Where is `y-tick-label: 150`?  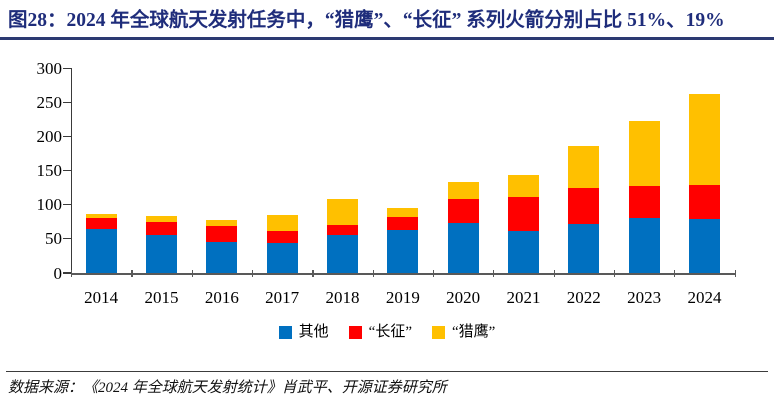
y-tick-label: 150 is located at coordinates (49, 171).